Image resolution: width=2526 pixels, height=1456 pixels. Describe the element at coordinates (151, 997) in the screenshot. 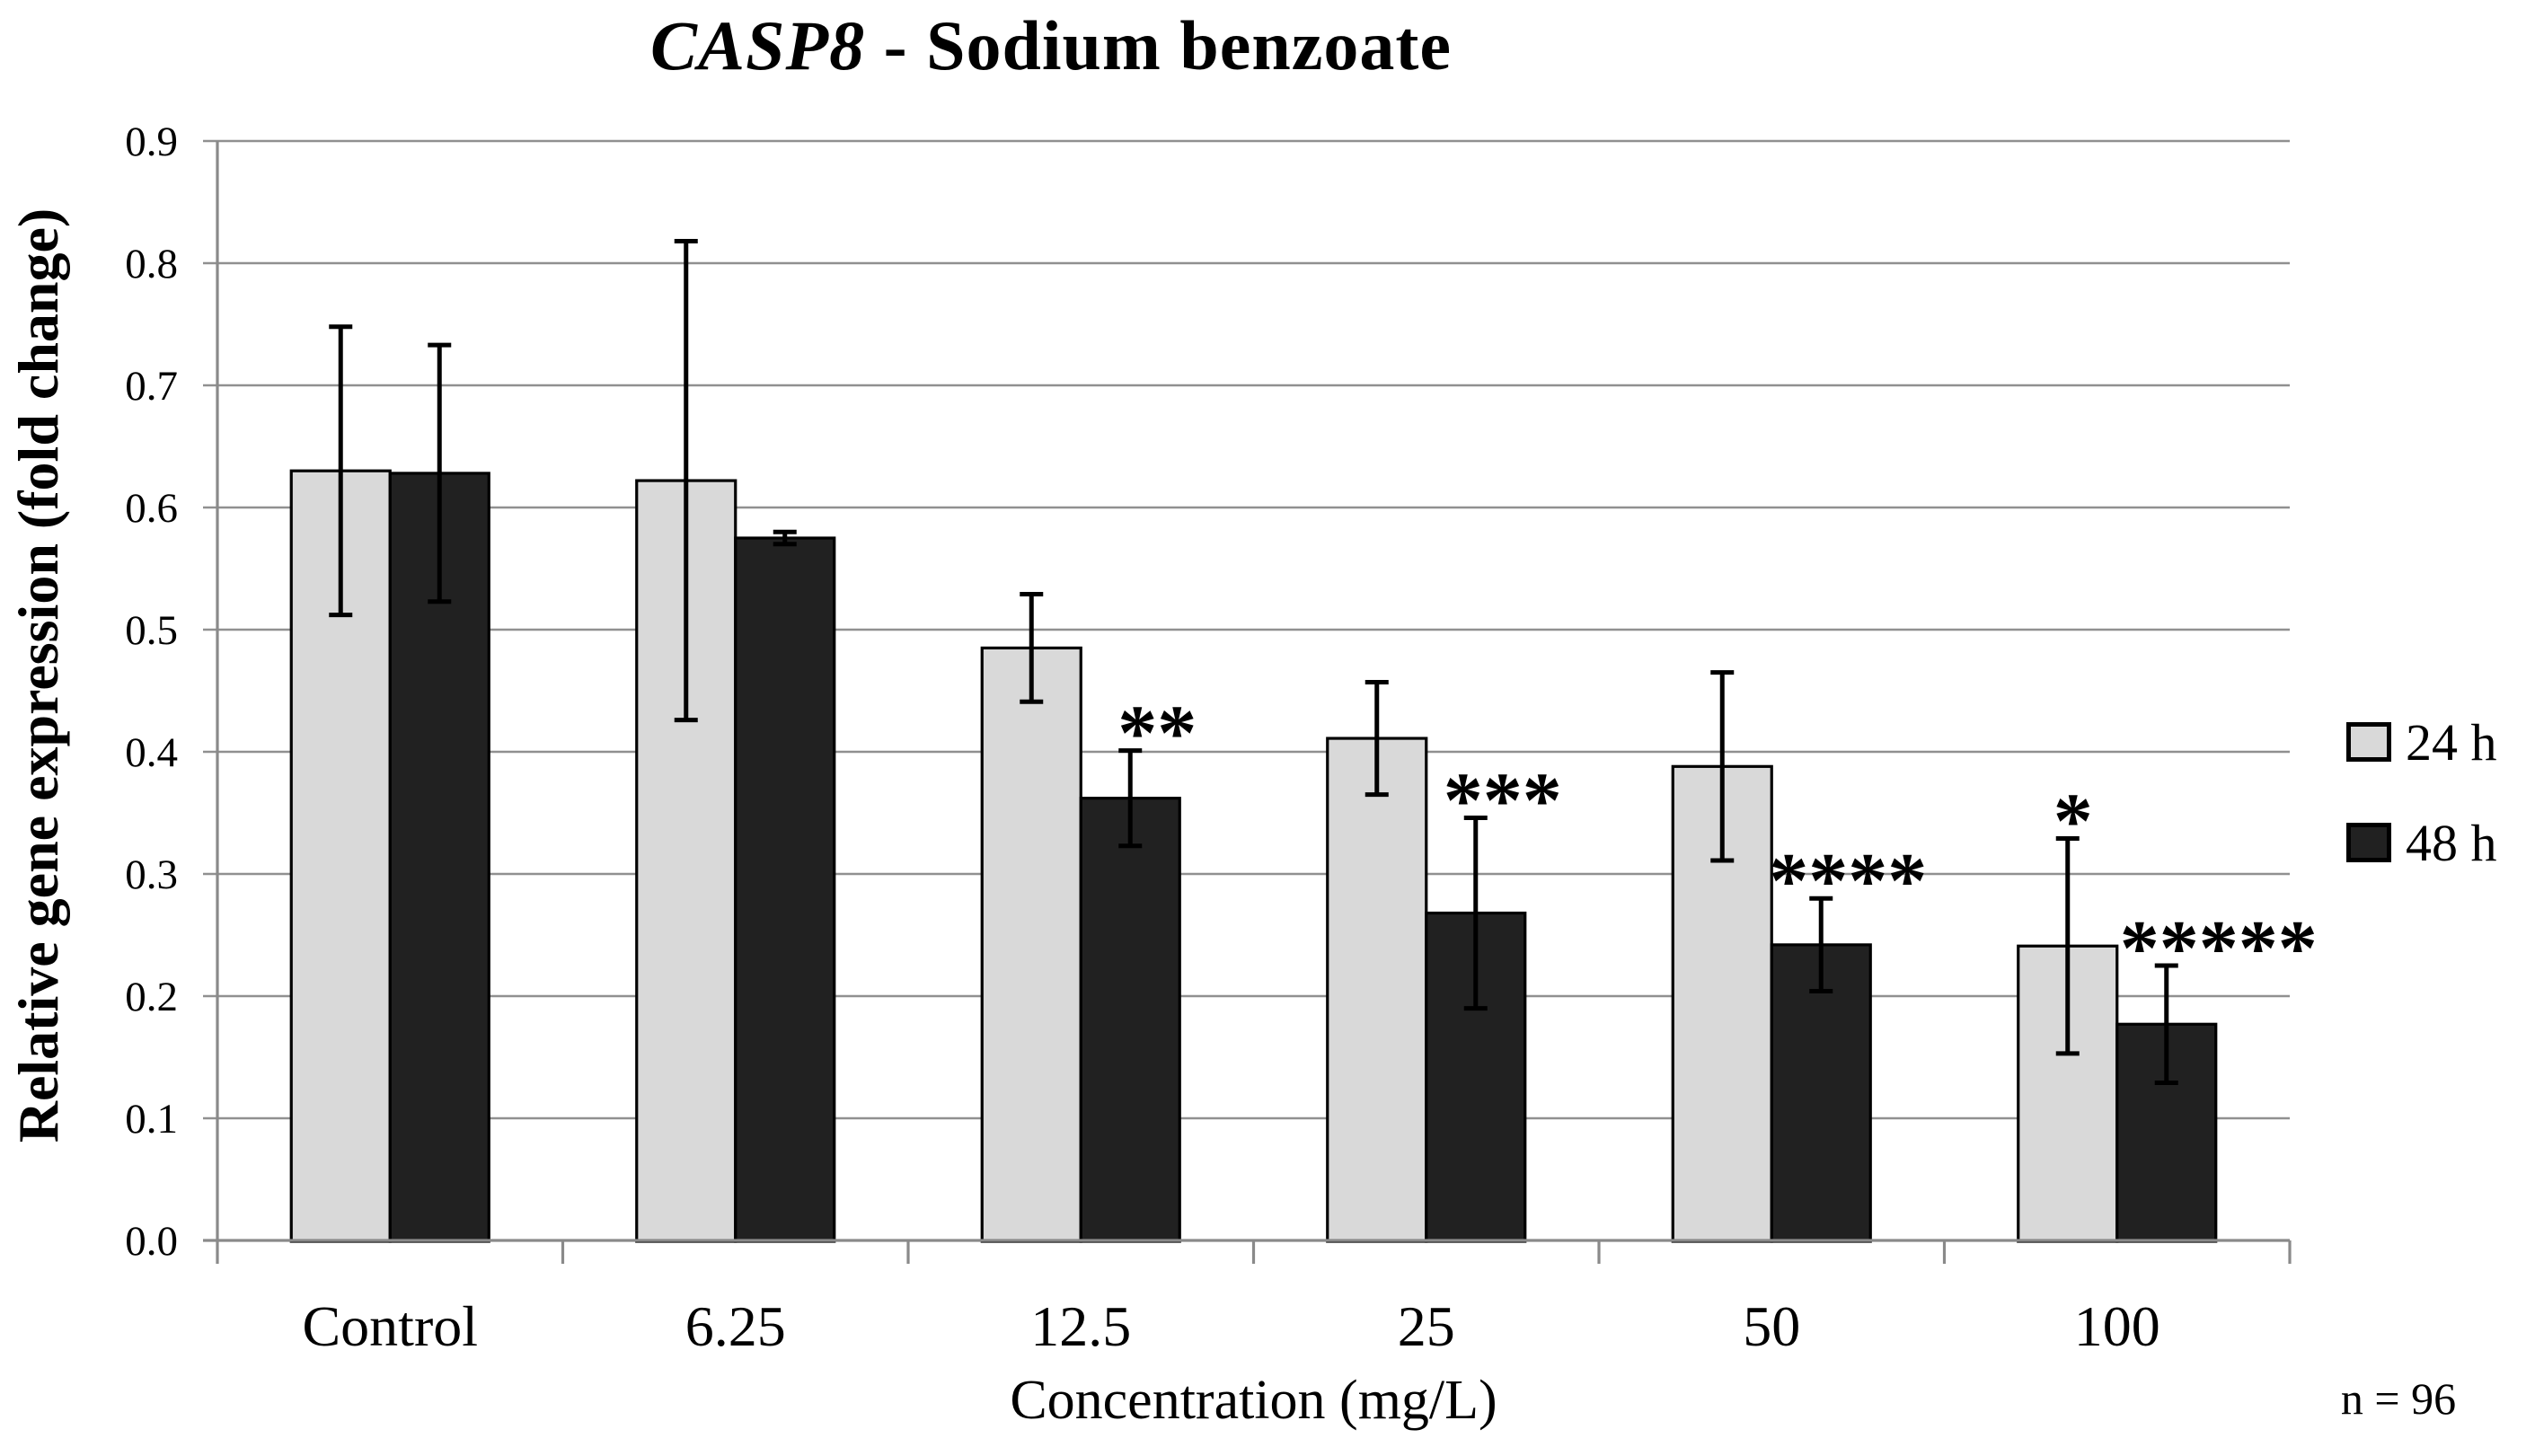

I see `y-tick-label: 0.2` at that location.